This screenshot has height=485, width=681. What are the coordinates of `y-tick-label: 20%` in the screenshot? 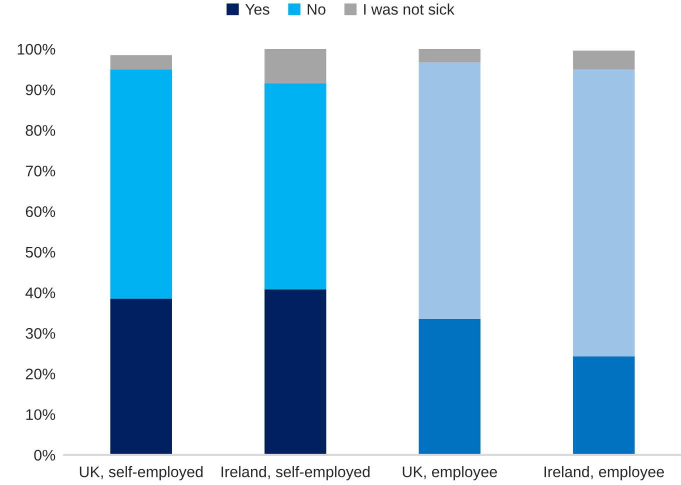 It's located at (41, 374).